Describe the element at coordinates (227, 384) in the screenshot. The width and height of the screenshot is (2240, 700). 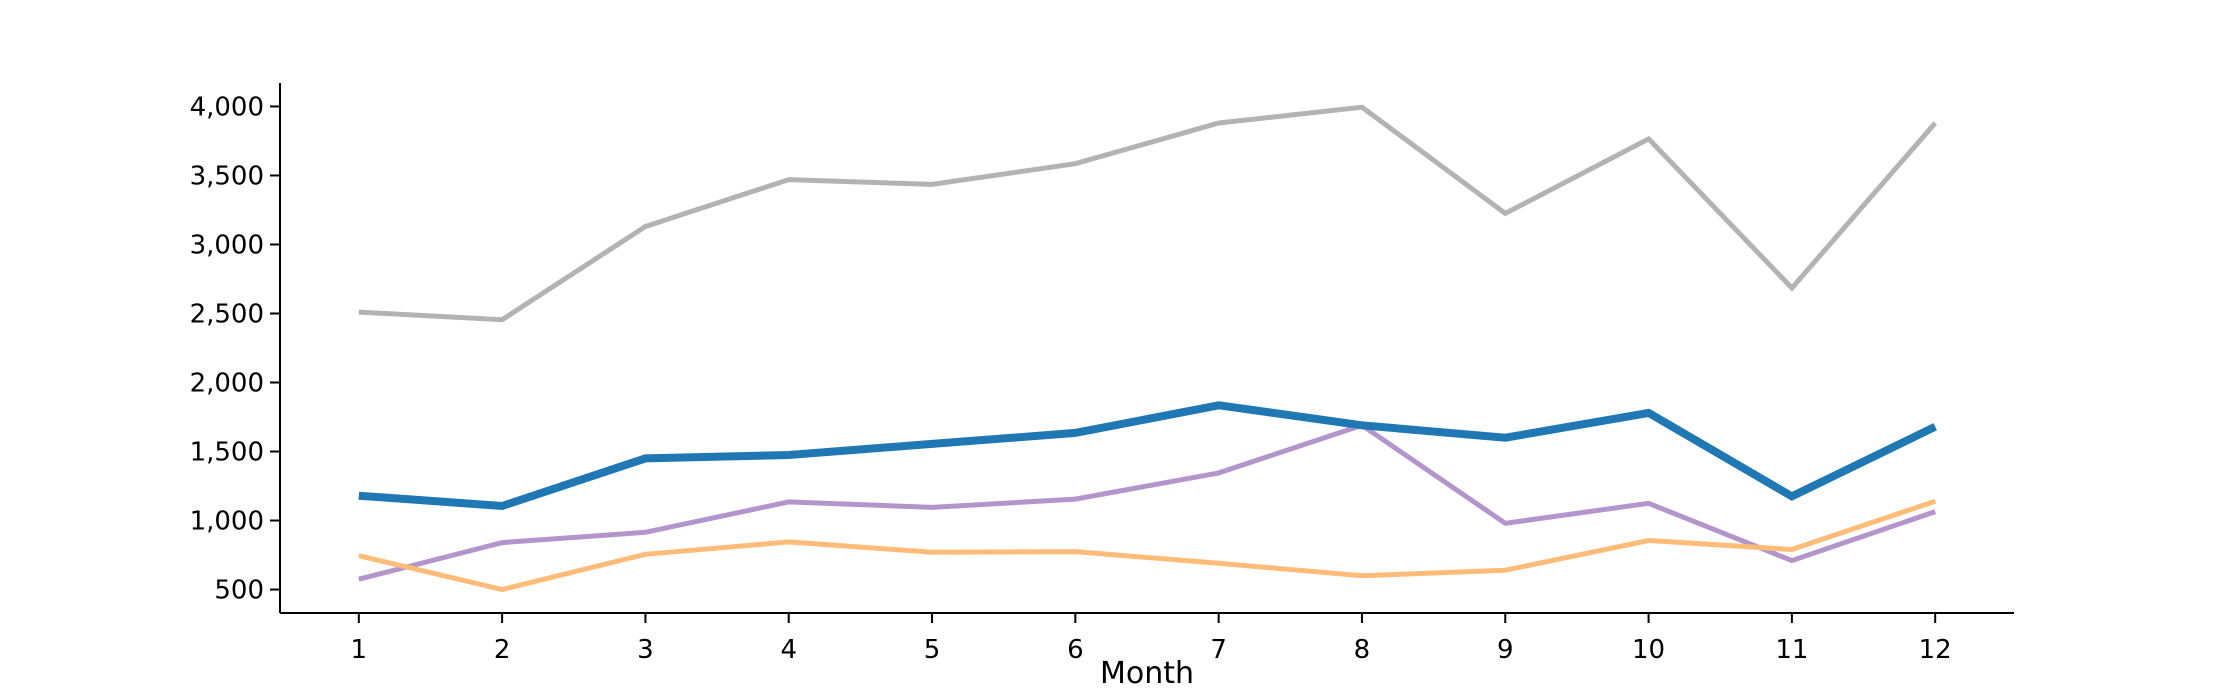
I see `y-tick-label: 2,000` at that location.